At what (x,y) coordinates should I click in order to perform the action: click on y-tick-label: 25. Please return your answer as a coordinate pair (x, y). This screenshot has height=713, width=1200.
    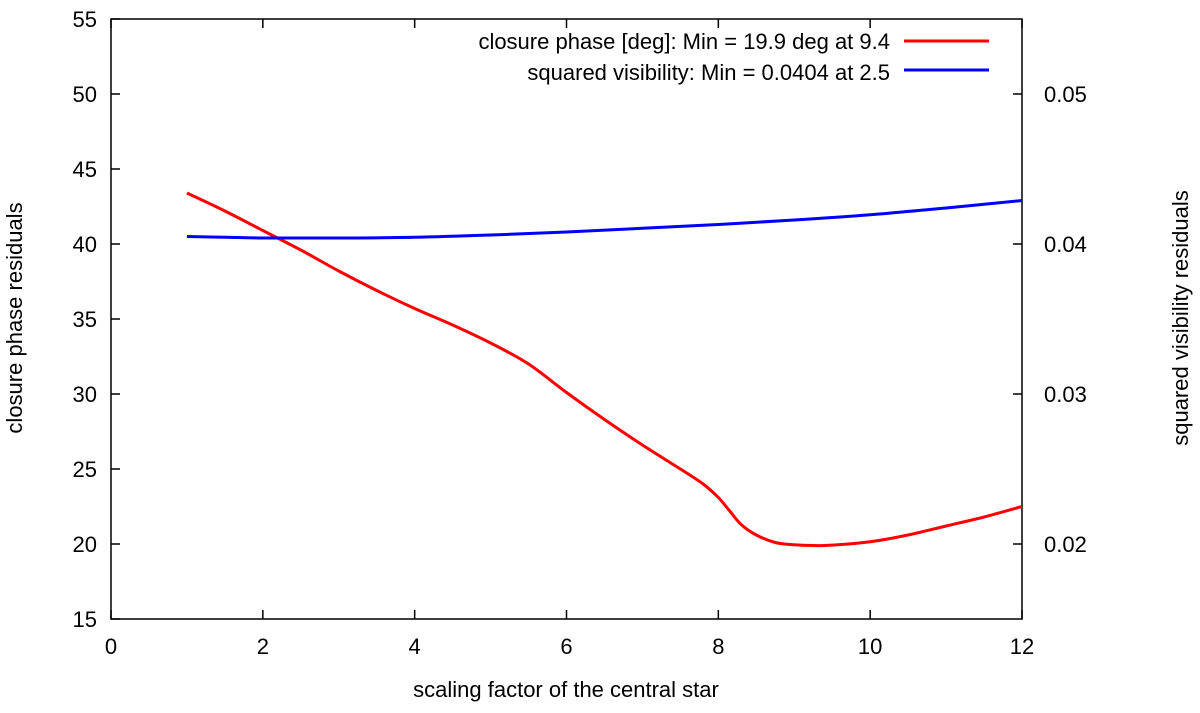
    Looking at the image, I should click on (85, 469).